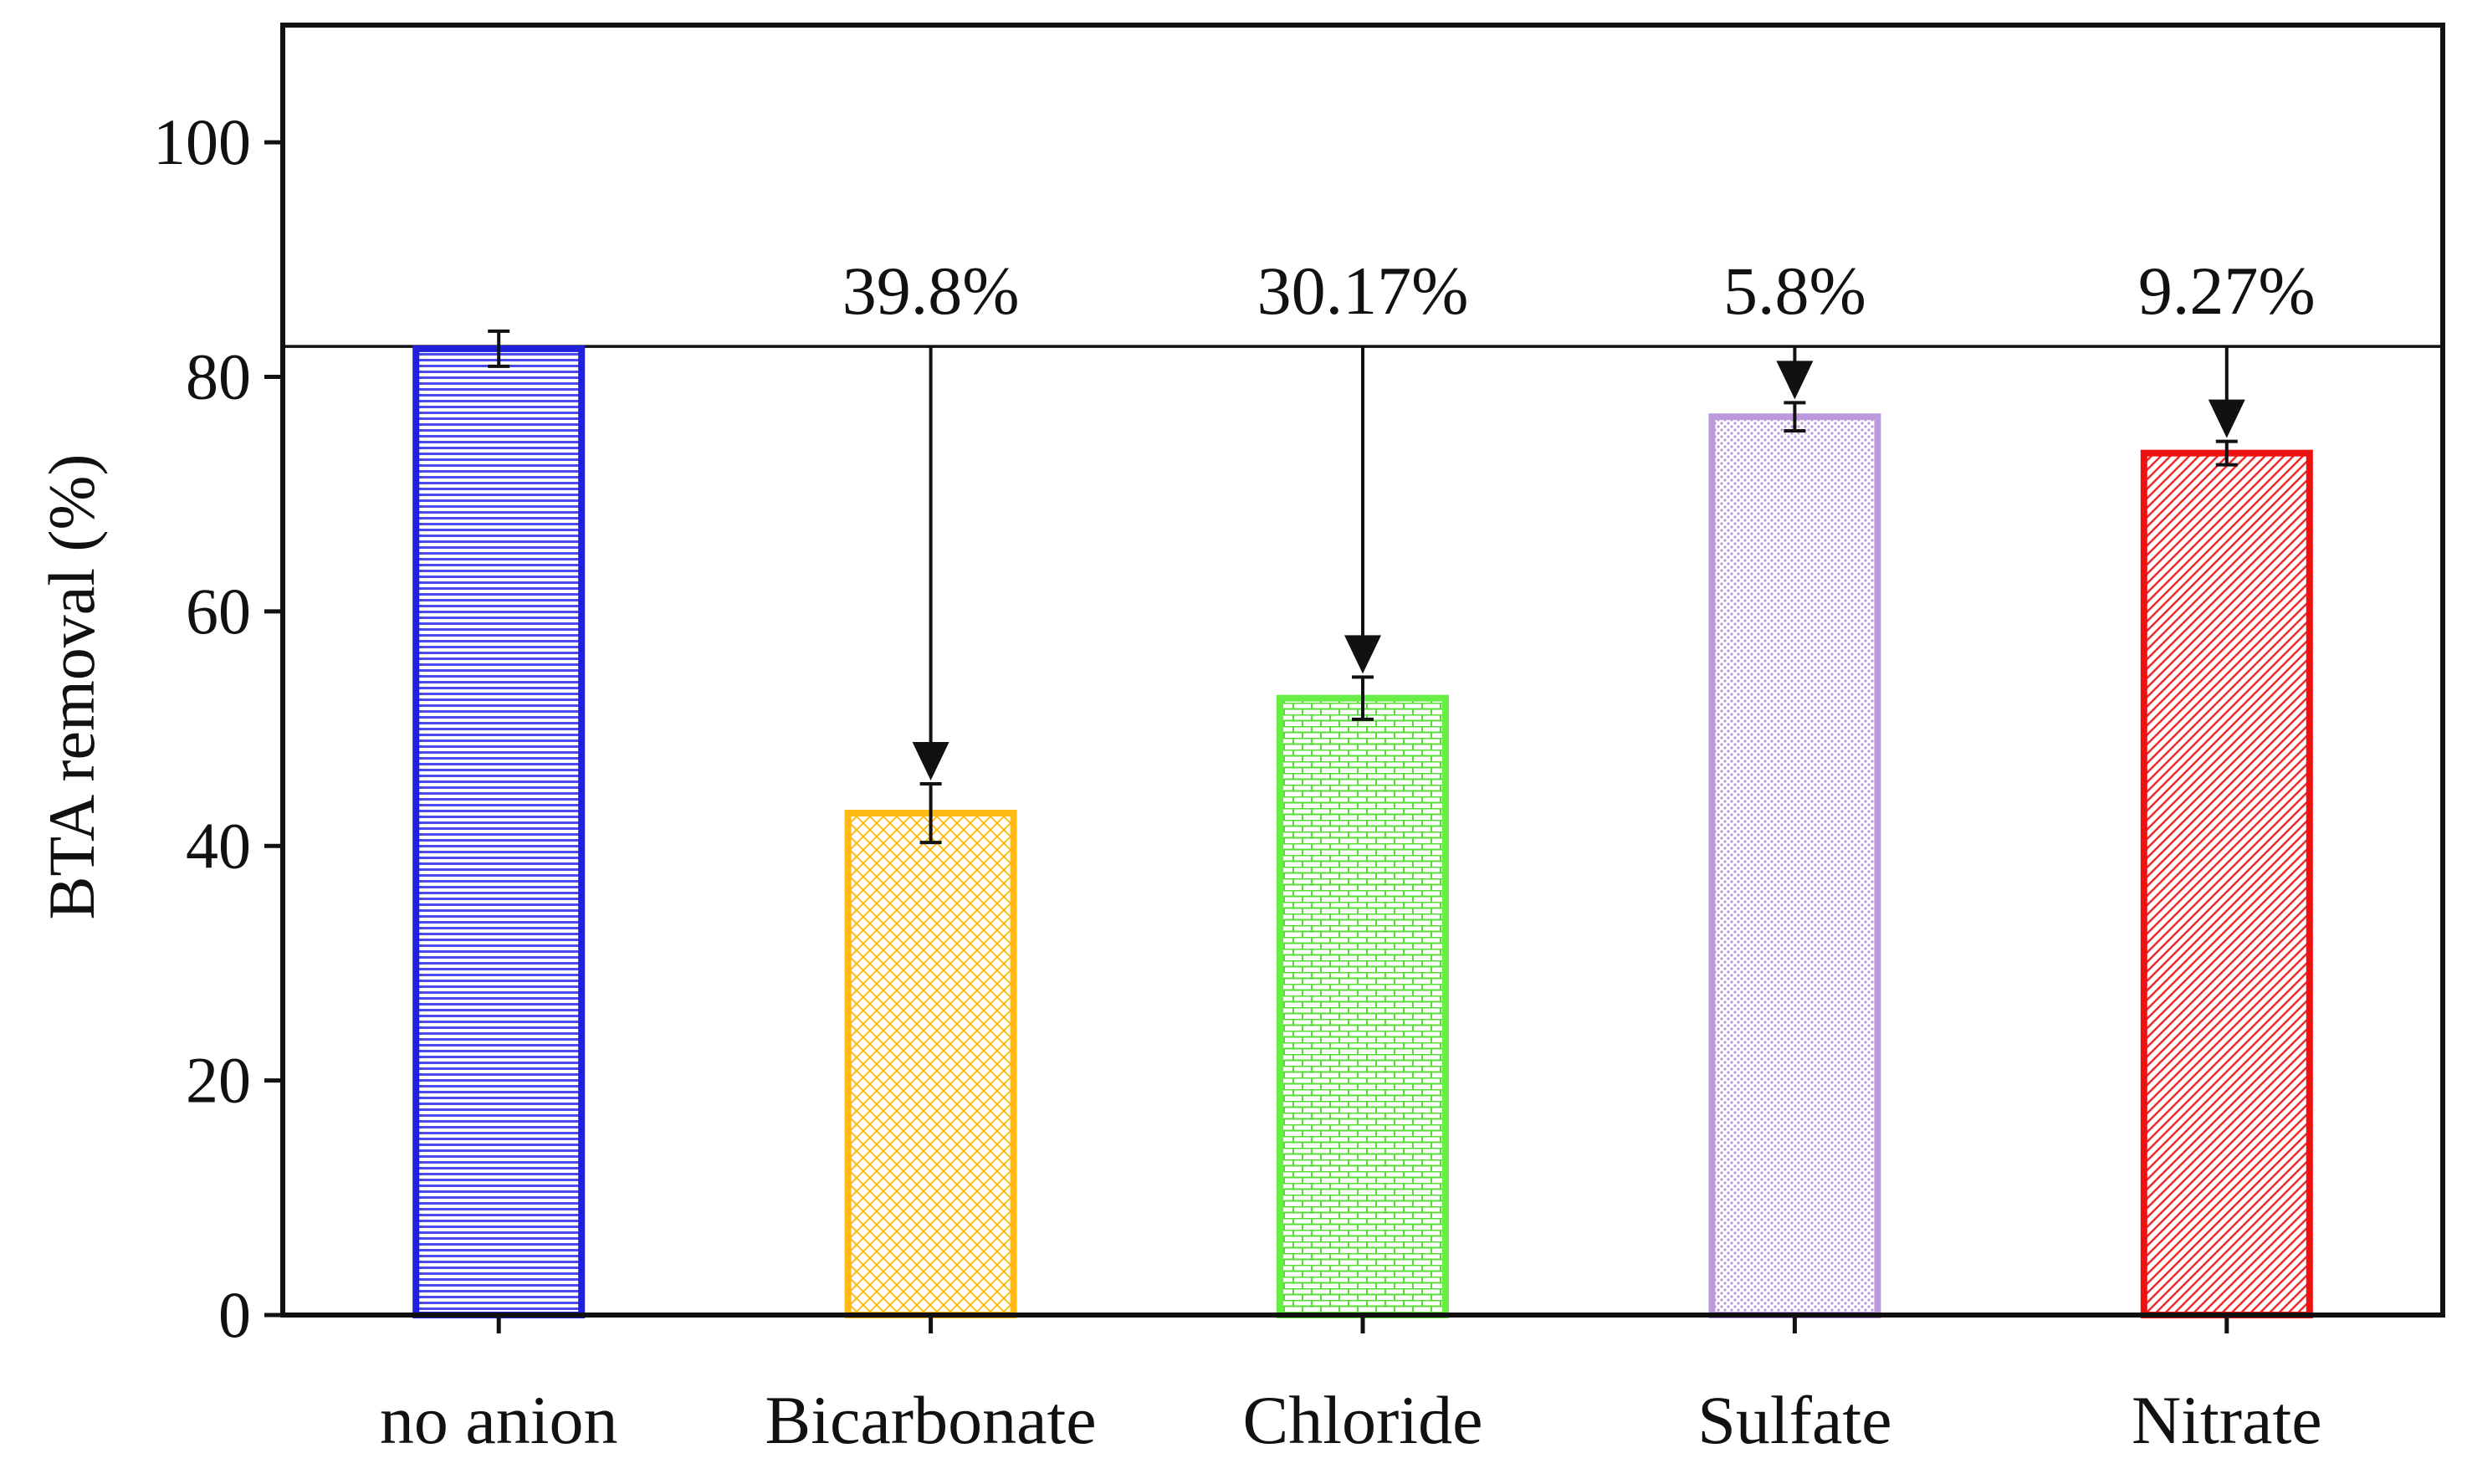 Image resolution: width=2467 pixels, height=1484 pixels. I want to click on annotation-text-bicarbonate: 39.8%, so click(931, 291).